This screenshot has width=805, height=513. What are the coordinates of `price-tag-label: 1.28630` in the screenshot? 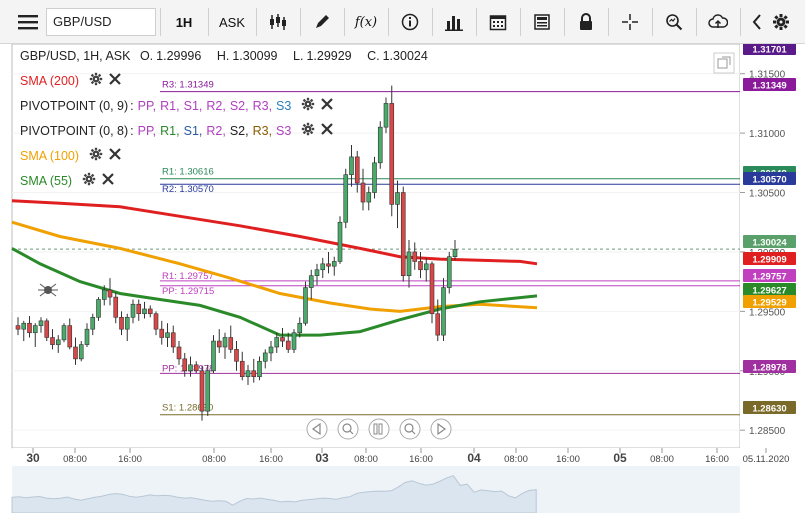 It's located at (769, 409).